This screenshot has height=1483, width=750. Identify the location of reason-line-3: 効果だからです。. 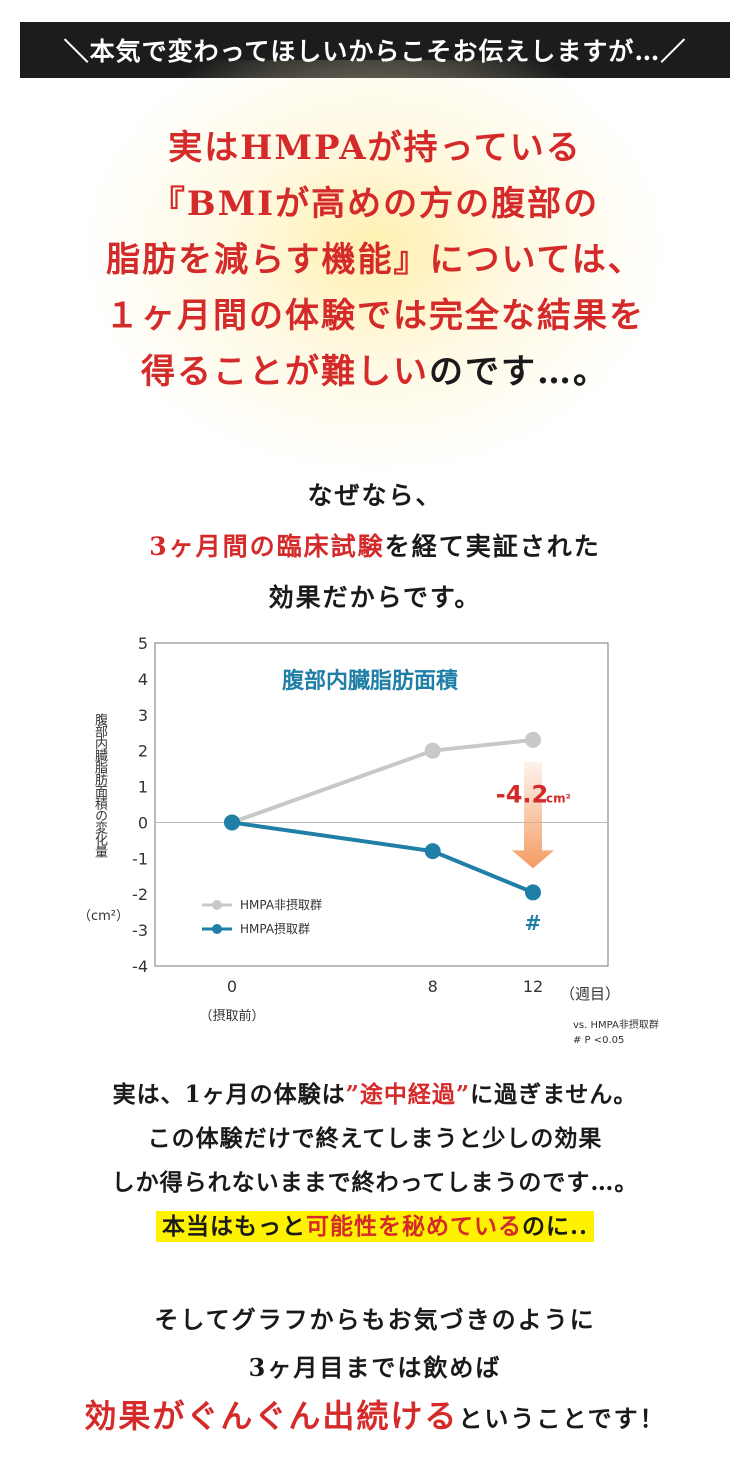
(375, 597).